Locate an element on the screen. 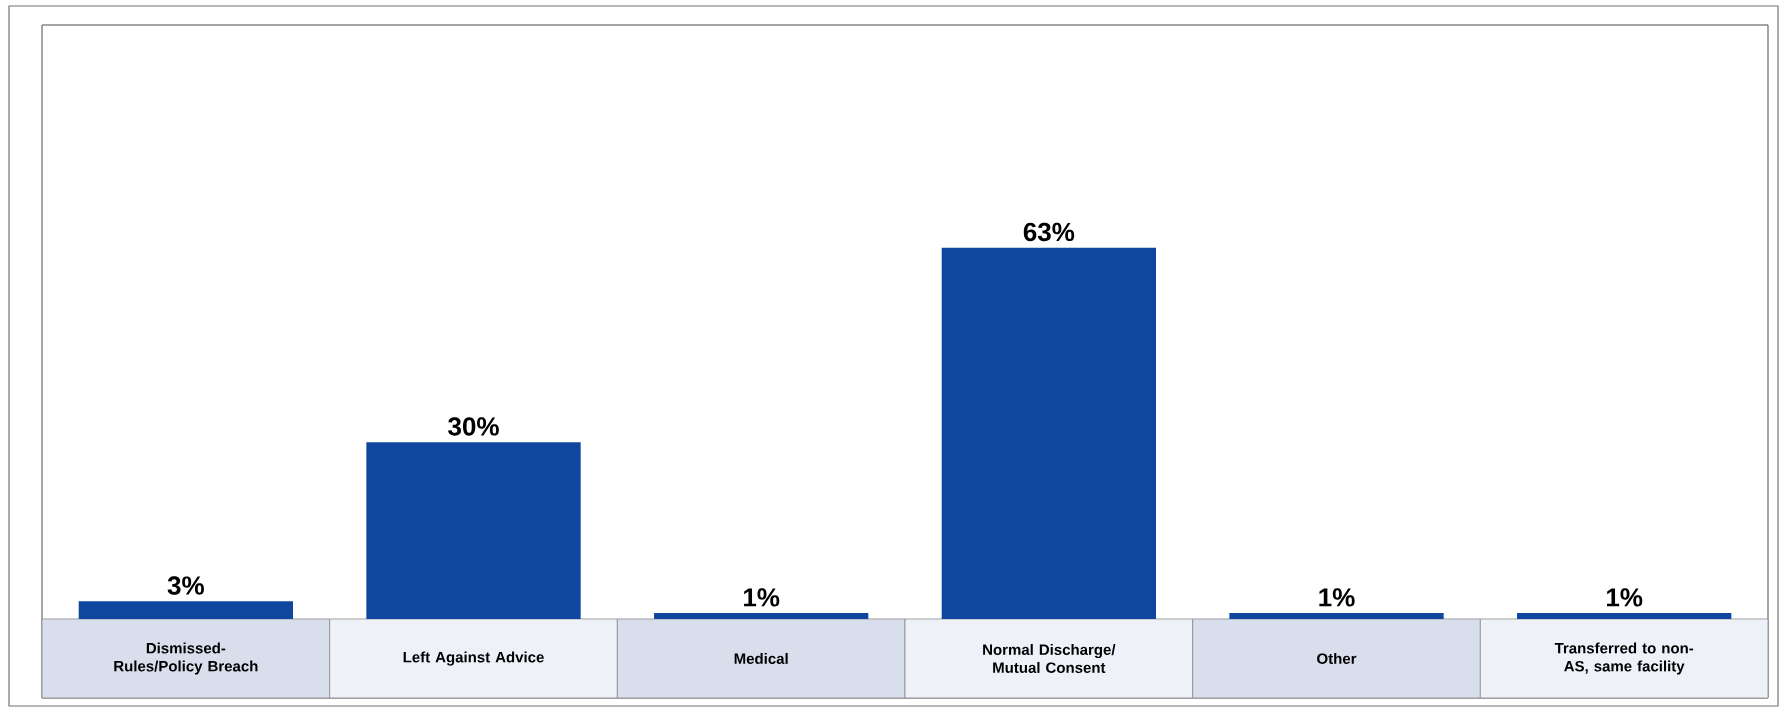  data-label: 3% is located at coordinates (185, 585).